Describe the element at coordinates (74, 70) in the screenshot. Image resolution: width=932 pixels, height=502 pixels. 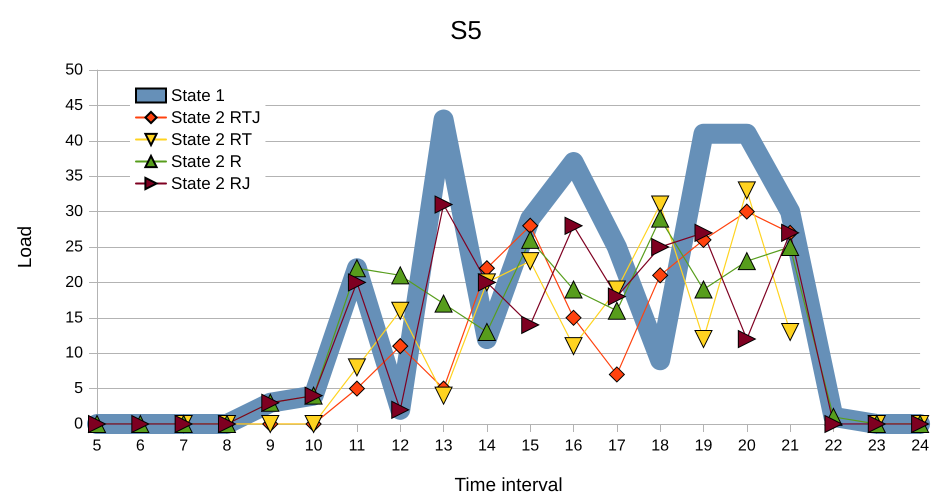
I see `y-tick-label: 50` at that location.